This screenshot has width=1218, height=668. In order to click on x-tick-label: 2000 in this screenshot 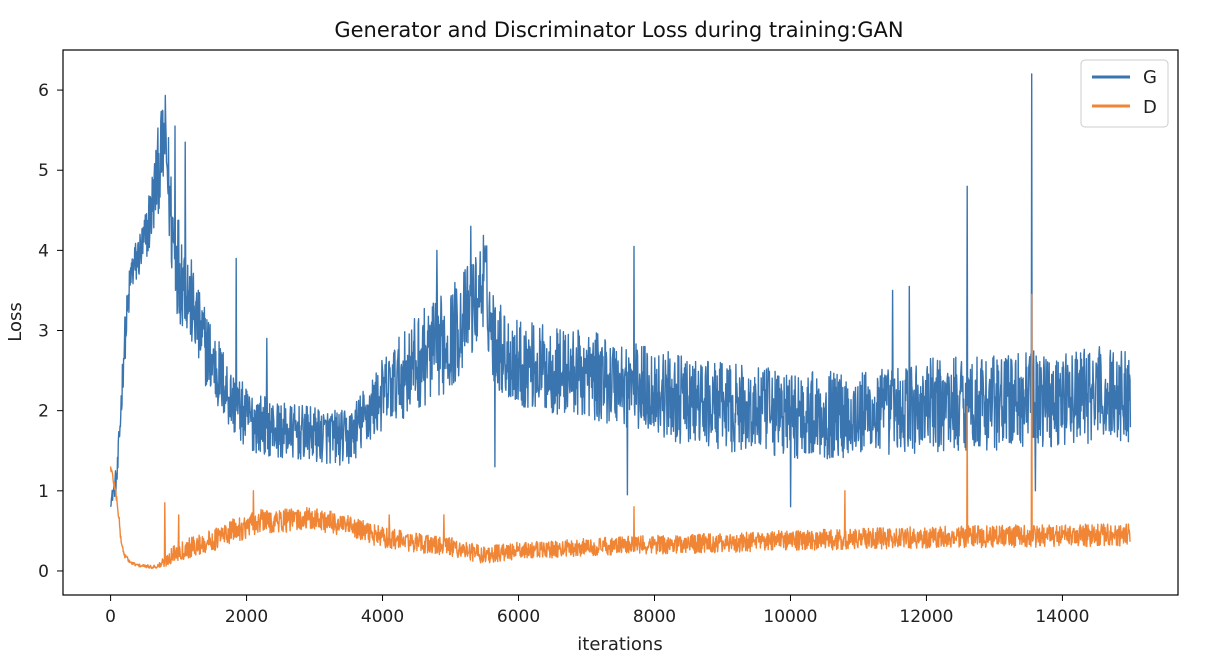, I will do `click(246, 617)`.